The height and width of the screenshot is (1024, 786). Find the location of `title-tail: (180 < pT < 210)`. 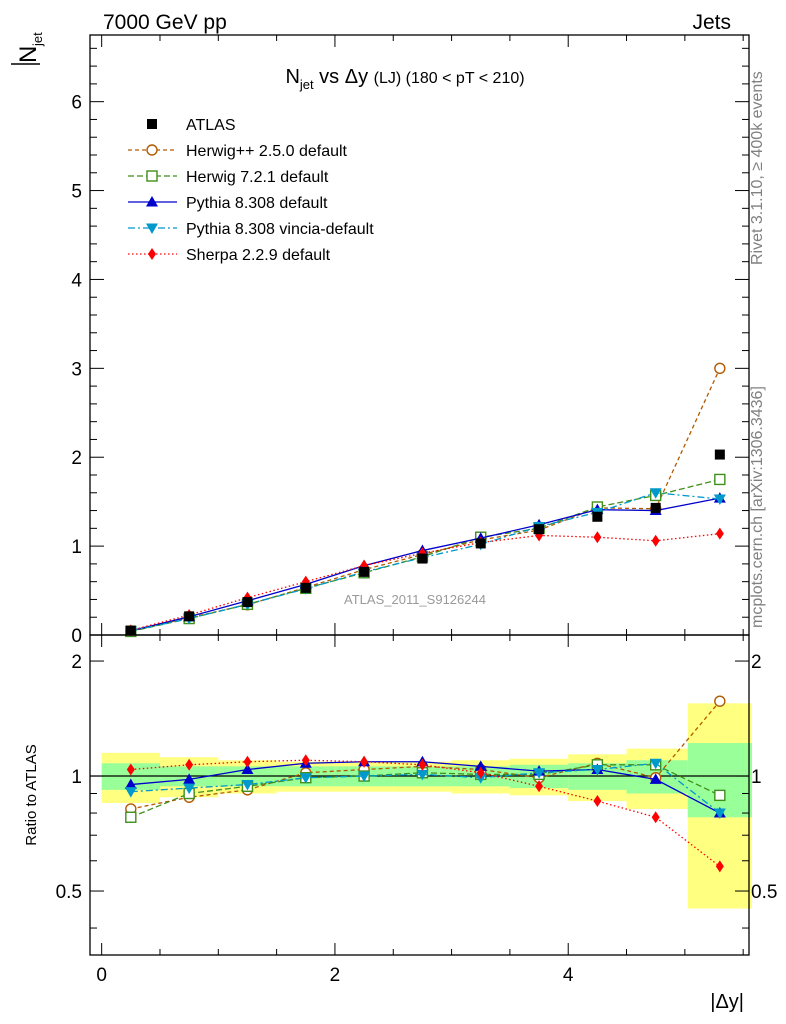

title-tail: (180 < pT < 210) is located at coordinates (462, 78).